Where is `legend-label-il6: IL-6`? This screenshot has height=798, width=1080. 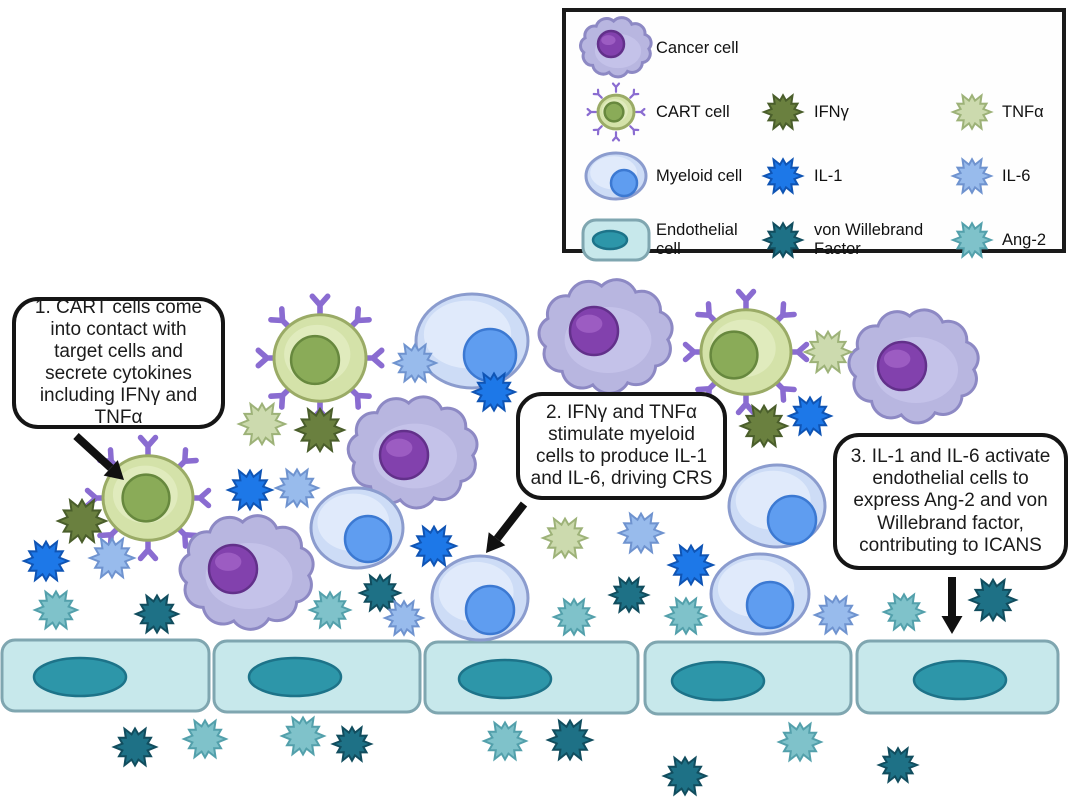
legend-label-il6: IL-6 is located at coordinates (1016, 175).